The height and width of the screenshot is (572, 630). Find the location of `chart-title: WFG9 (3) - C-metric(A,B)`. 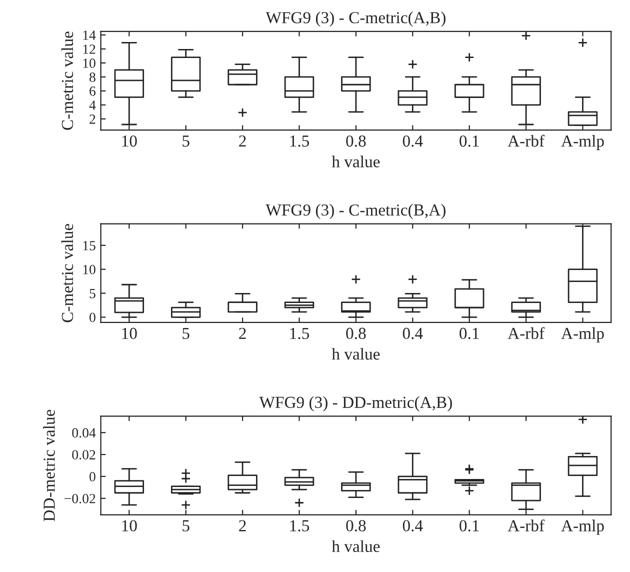

chart-title: WFG9 (3) - C-metric(A,B) is located at coordinates (356, 19).